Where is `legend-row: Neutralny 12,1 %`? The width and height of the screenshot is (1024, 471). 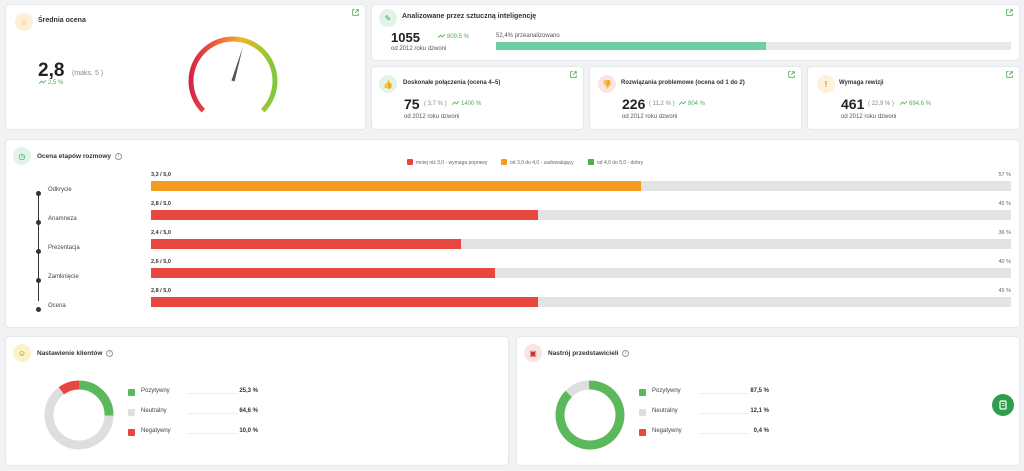 legend-row: Neutralny 12,1 % is located at coordinates (704, 413).